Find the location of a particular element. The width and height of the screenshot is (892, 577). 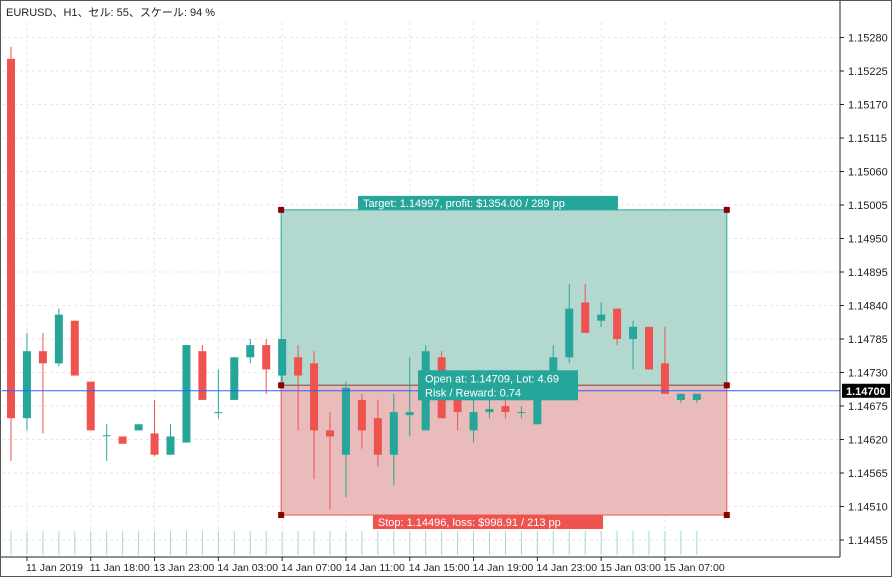

risk-reward-label: Risk / Reward: 0.74 is located at coordinates (473, 393).